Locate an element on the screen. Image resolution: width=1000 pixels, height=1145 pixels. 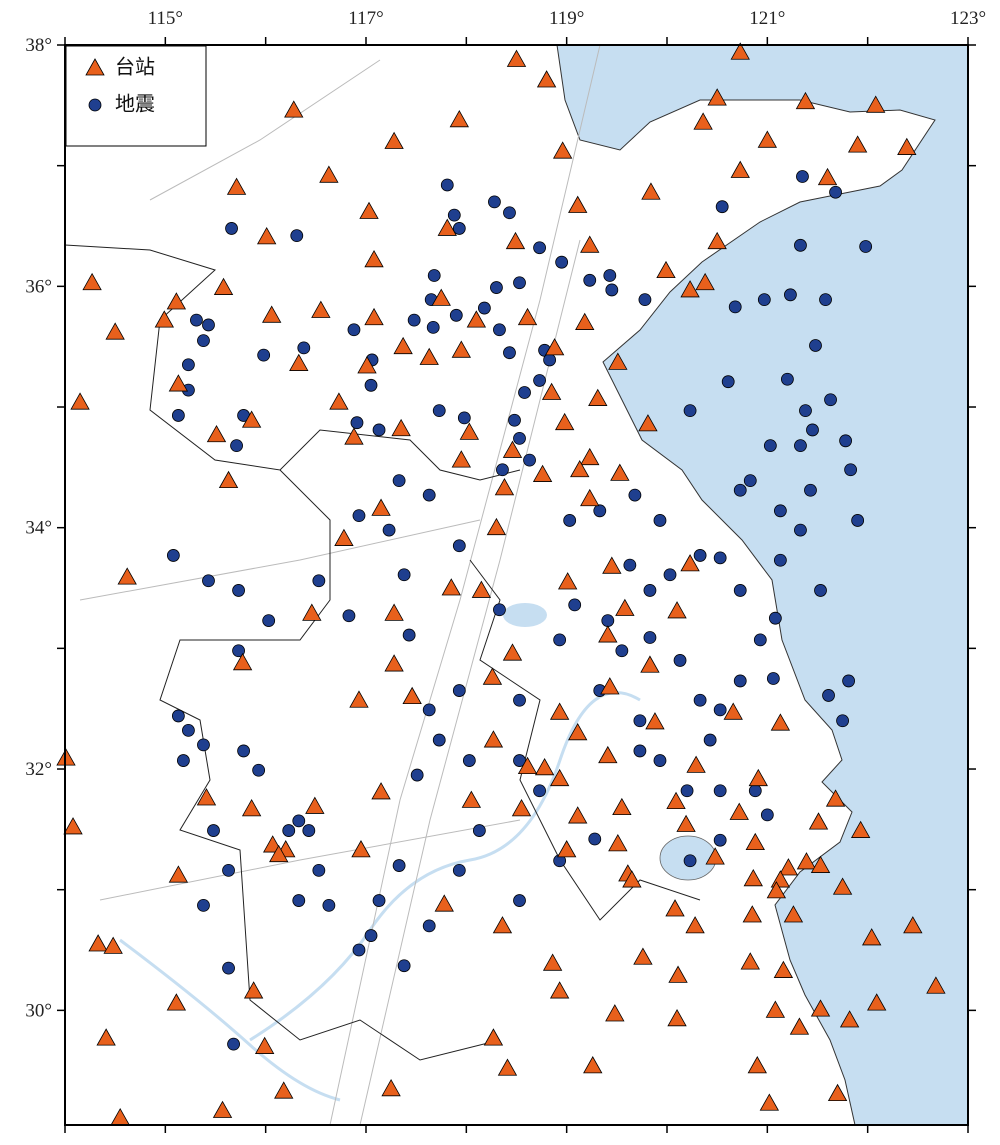
river is located at coordinates (230, 1020).